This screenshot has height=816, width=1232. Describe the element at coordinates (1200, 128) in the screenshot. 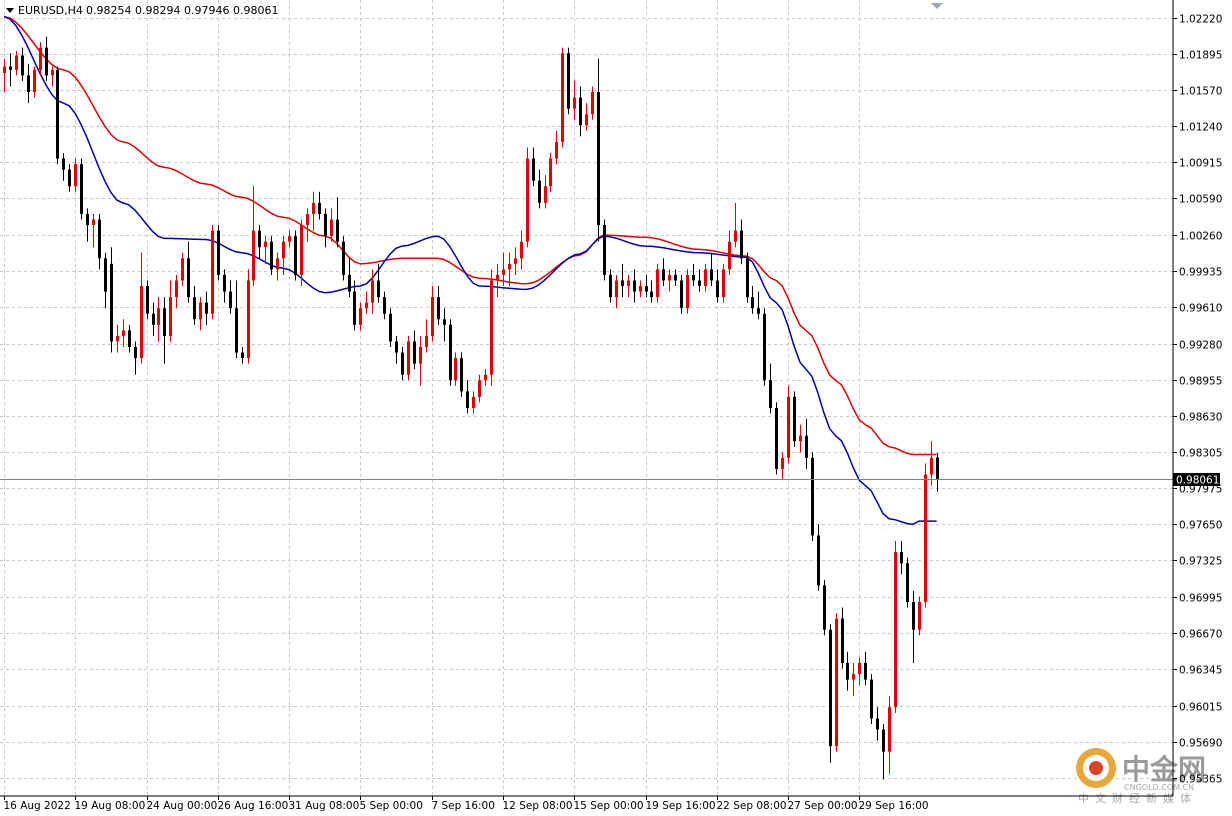

I see `price-tick-label: 1.01240` at that location.